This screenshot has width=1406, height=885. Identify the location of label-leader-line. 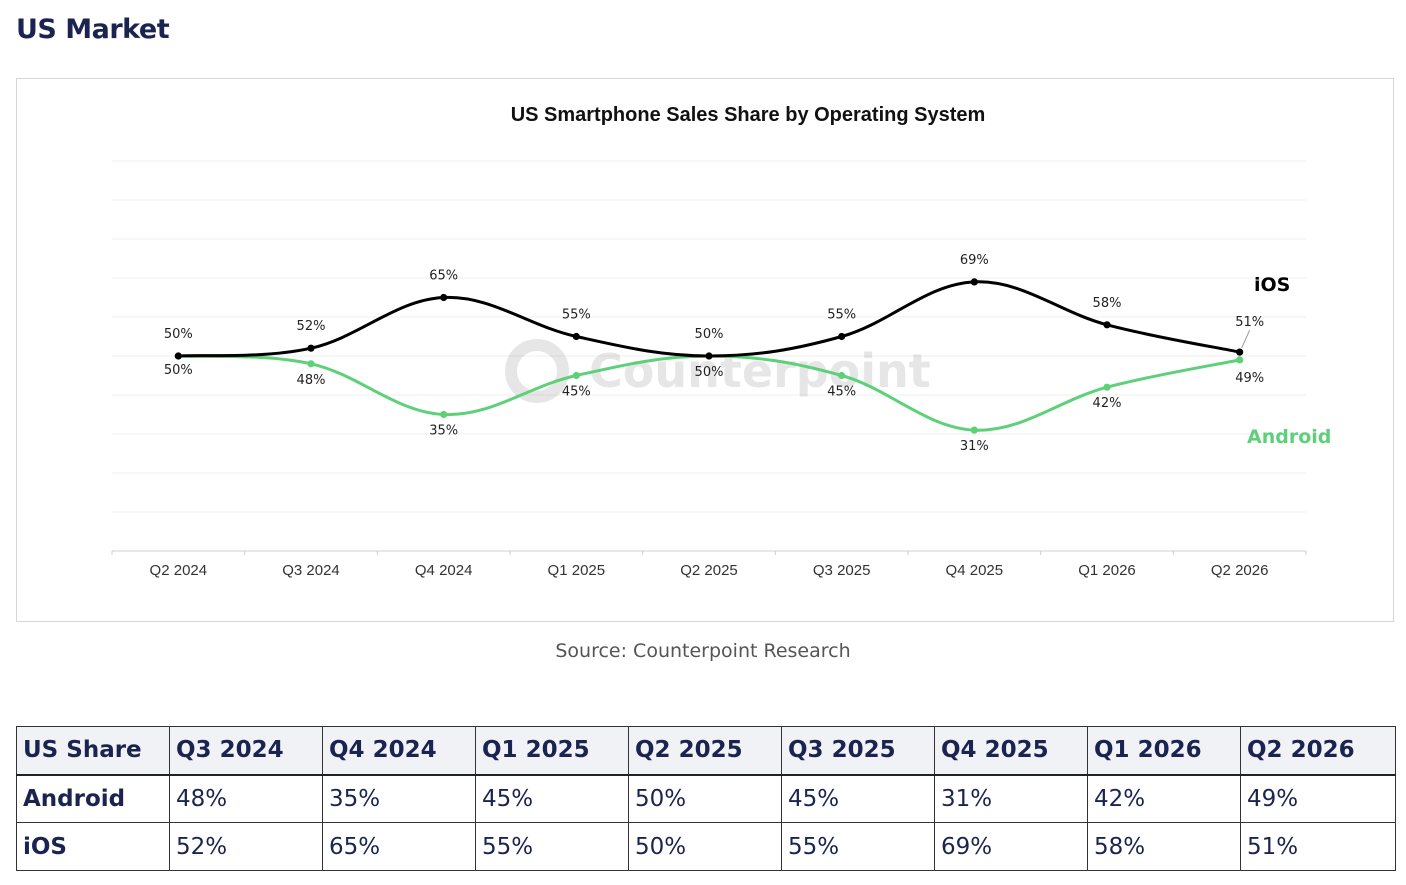
(1246, 339).